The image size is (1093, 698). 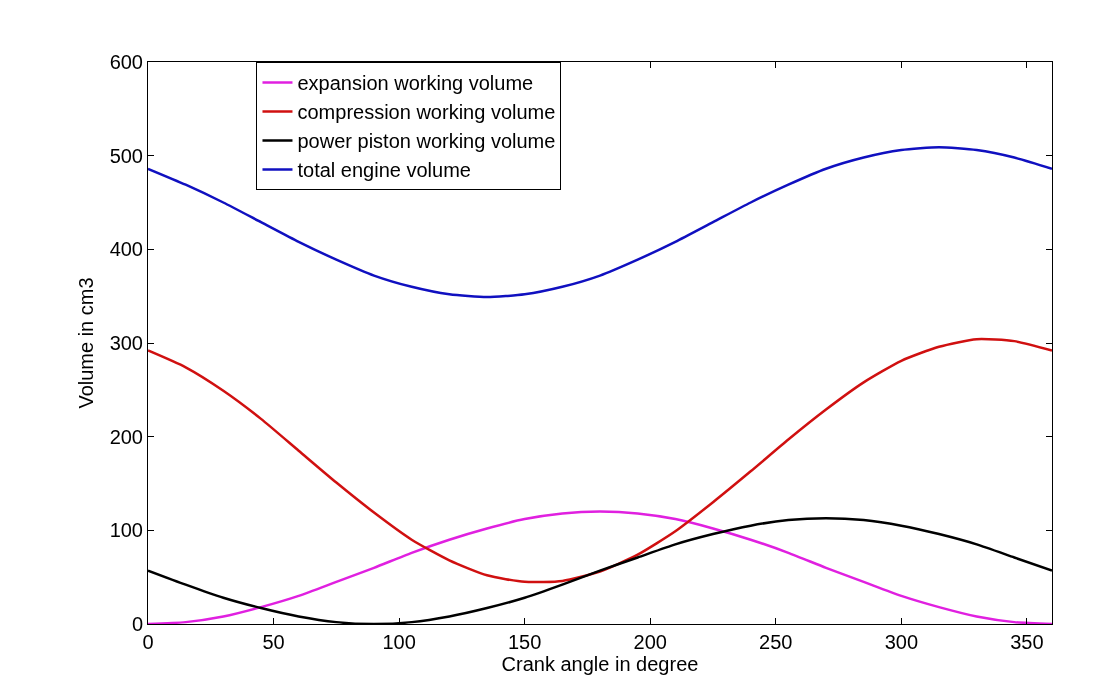 I want to click on x-tick-label: 100, so click(x=399, y=642).